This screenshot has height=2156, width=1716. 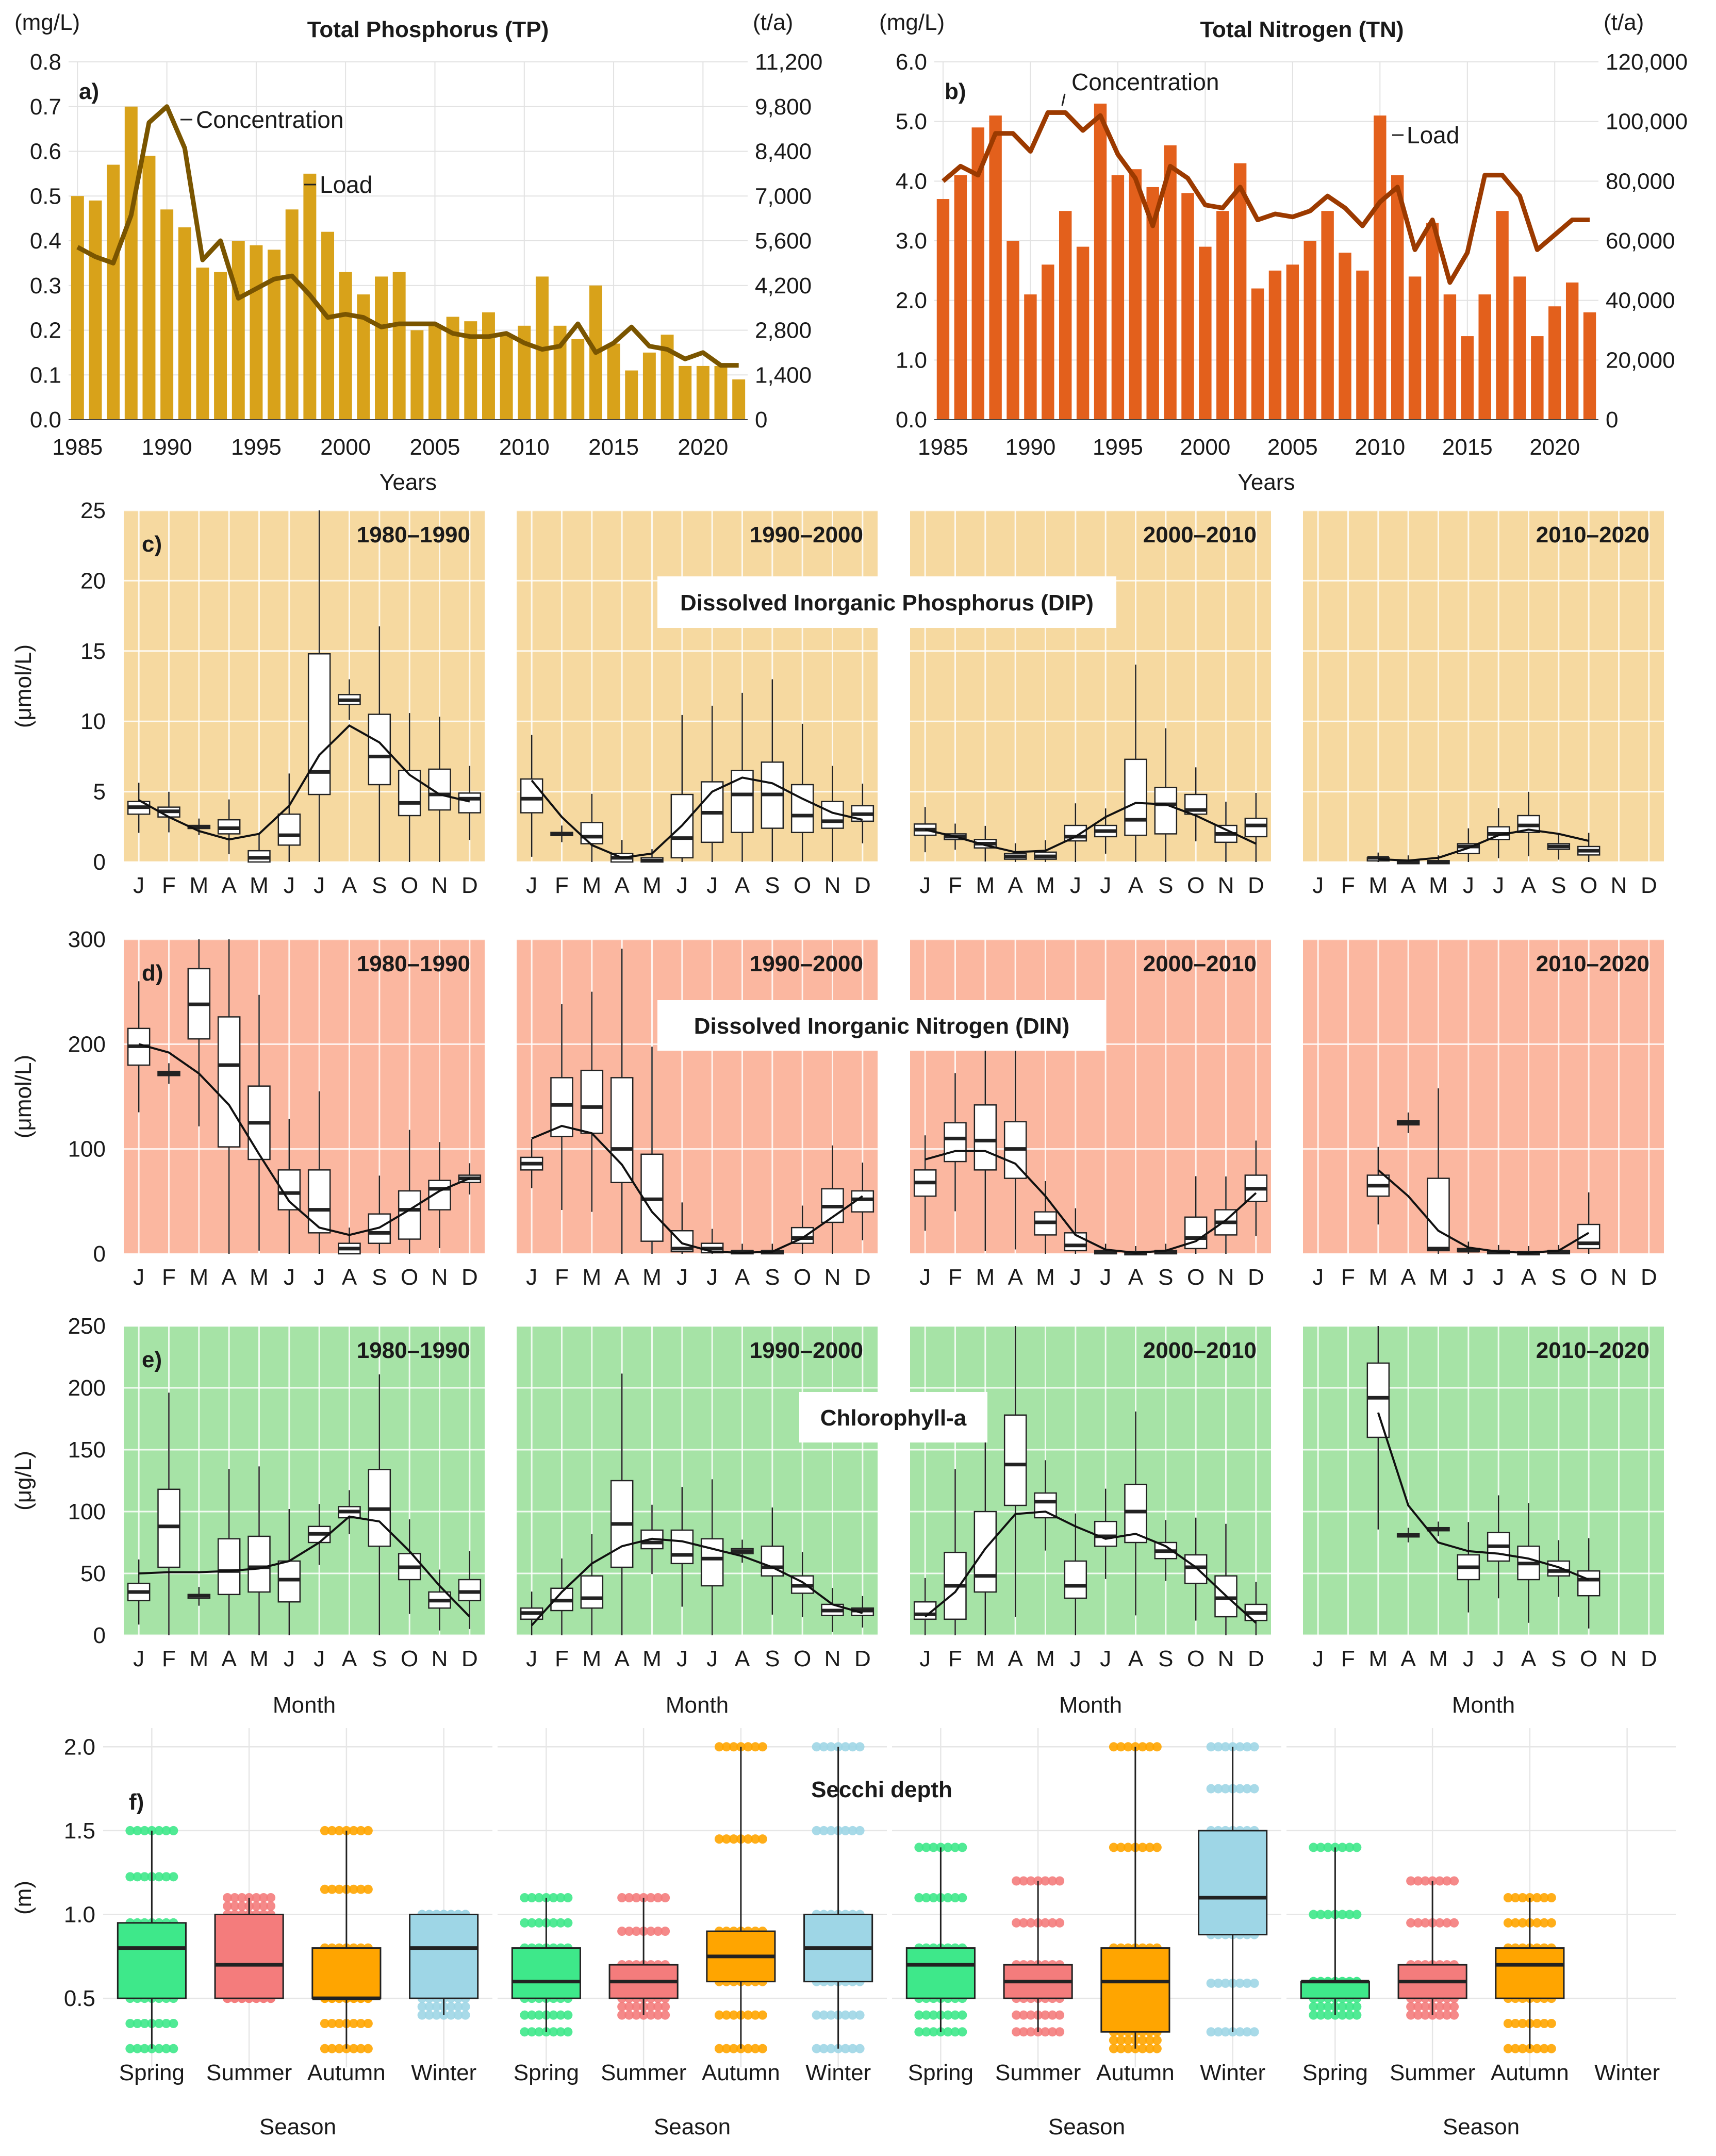 What do you see at coordinates (93, 651) in the screenshot?
I see `y-tick: 15` at bounding box center [93, 651].